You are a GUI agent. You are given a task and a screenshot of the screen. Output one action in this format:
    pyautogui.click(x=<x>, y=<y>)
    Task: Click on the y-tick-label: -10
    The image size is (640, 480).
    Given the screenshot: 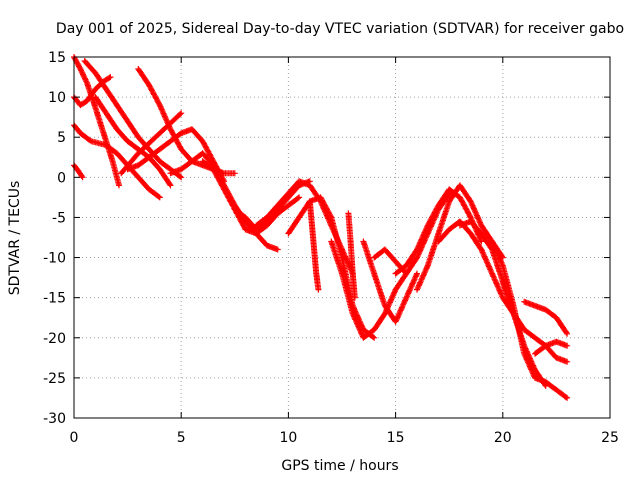 What is the action you would take?
    pyautogui.click(x=54, y=259)
    